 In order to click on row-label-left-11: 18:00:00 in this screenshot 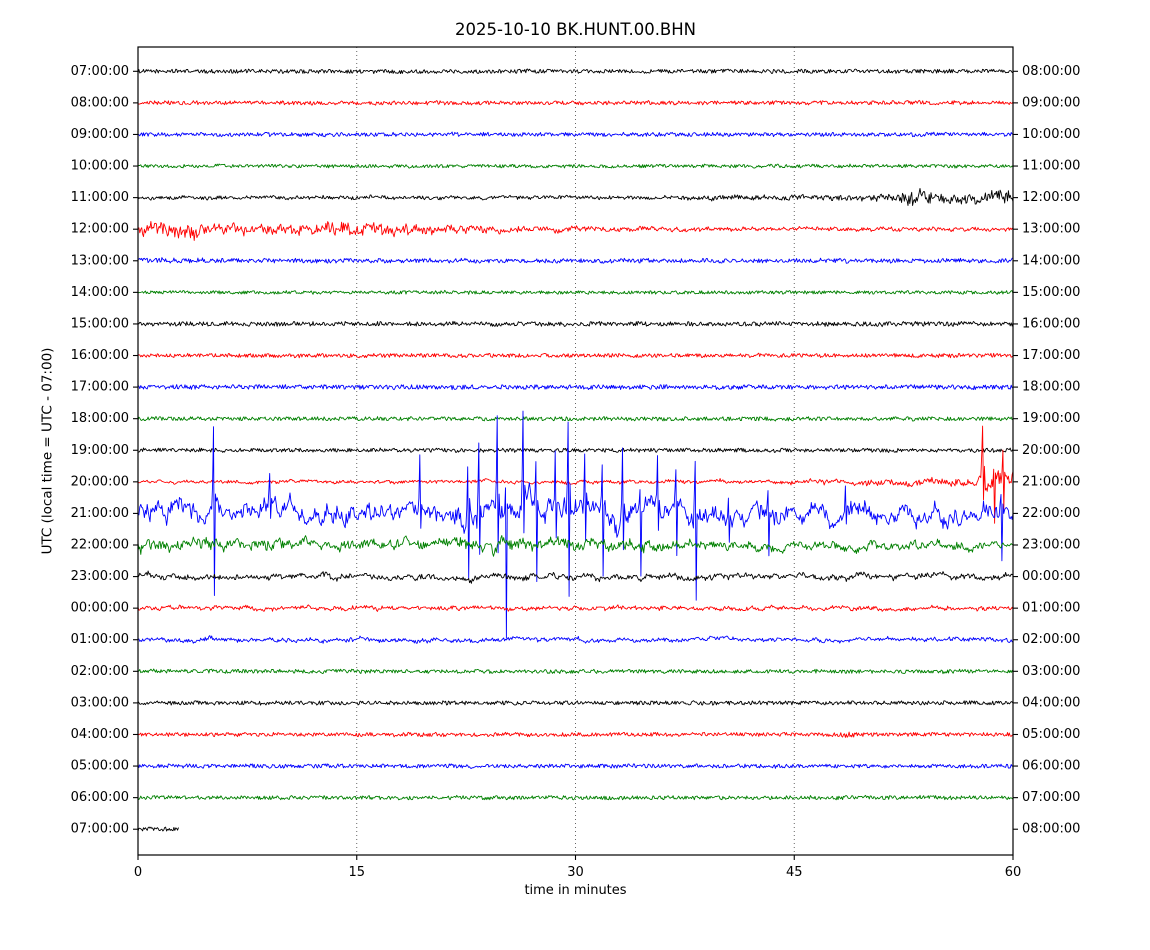, I will do `click(100, 418)`.